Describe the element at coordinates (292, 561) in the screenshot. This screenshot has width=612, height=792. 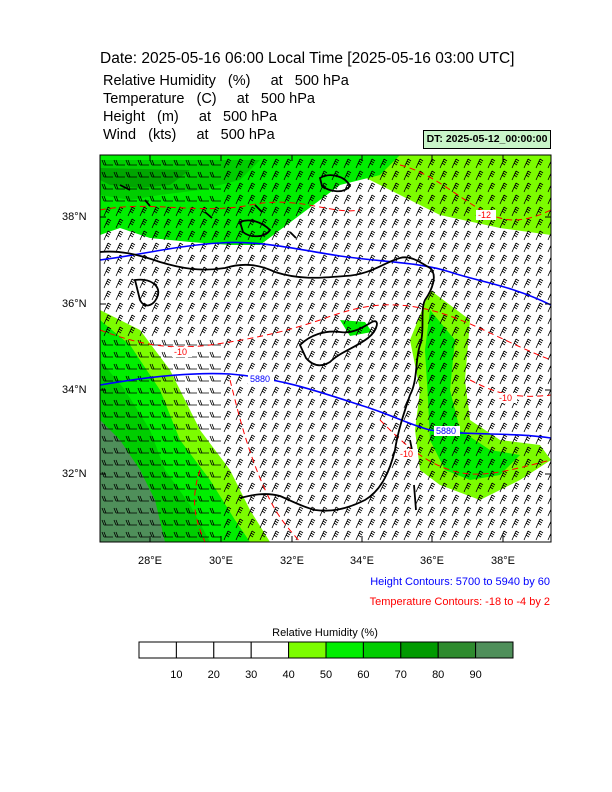
I see `lon-label: 32°E` at that location.